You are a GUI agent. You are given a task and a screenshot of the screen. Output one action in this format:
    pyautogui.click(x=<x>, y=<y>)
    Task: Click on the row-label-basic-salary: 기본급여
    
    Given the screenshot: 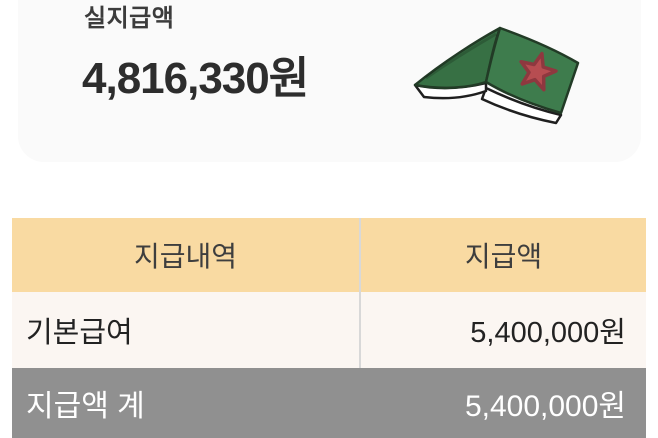 What is the action you would take?
    pyautogui.click(x=79, y=333)
    